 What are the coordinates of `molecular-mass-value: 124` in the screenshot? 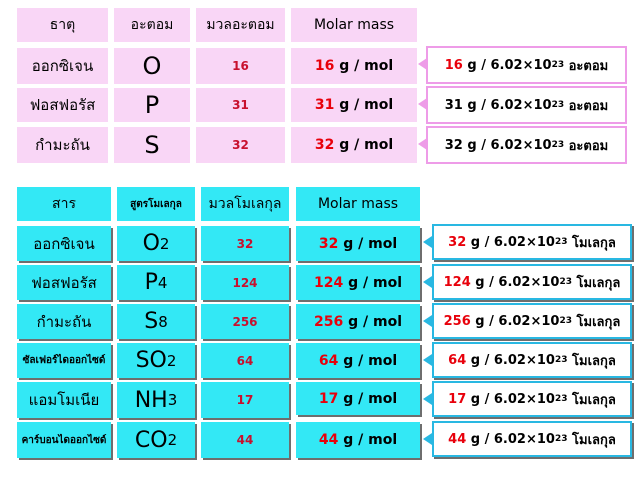 It's located at (245, 282).